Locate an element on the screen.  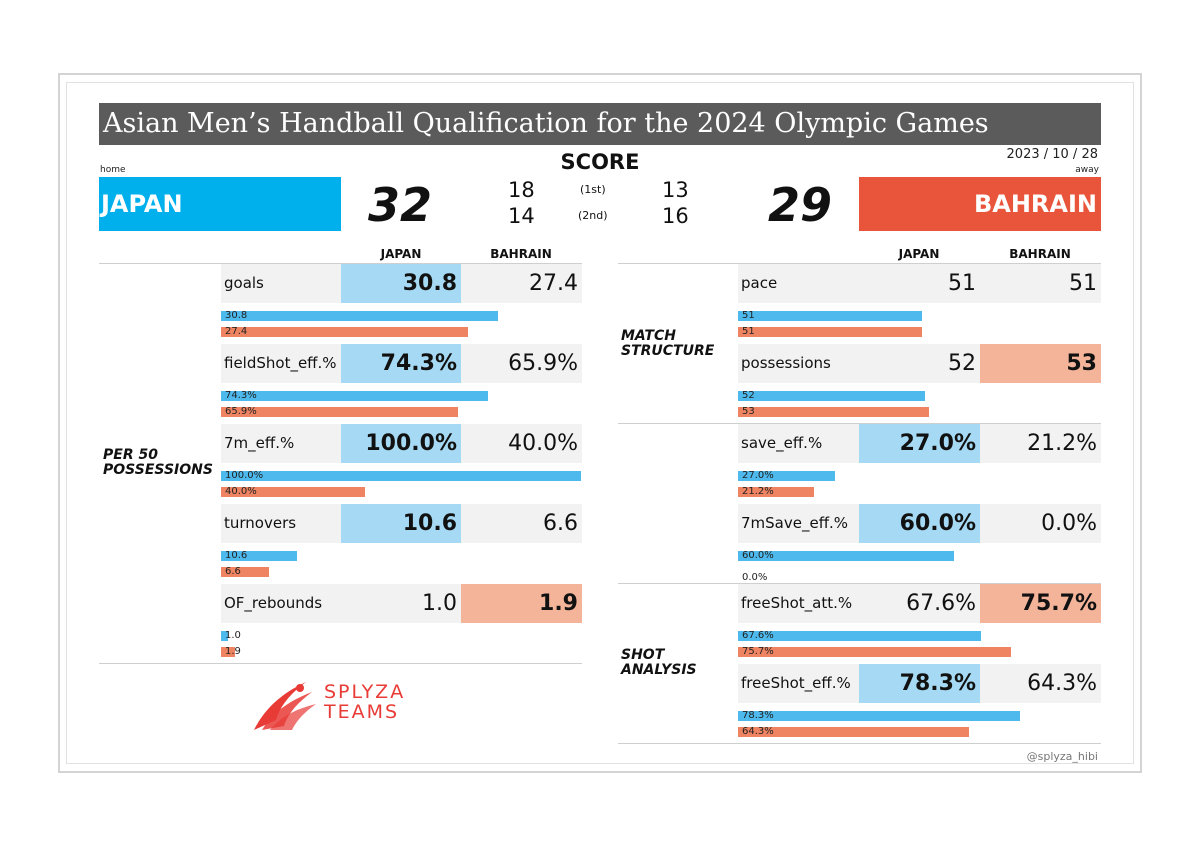
logo-line2: TEAMS is located at coordinates (362, 712).